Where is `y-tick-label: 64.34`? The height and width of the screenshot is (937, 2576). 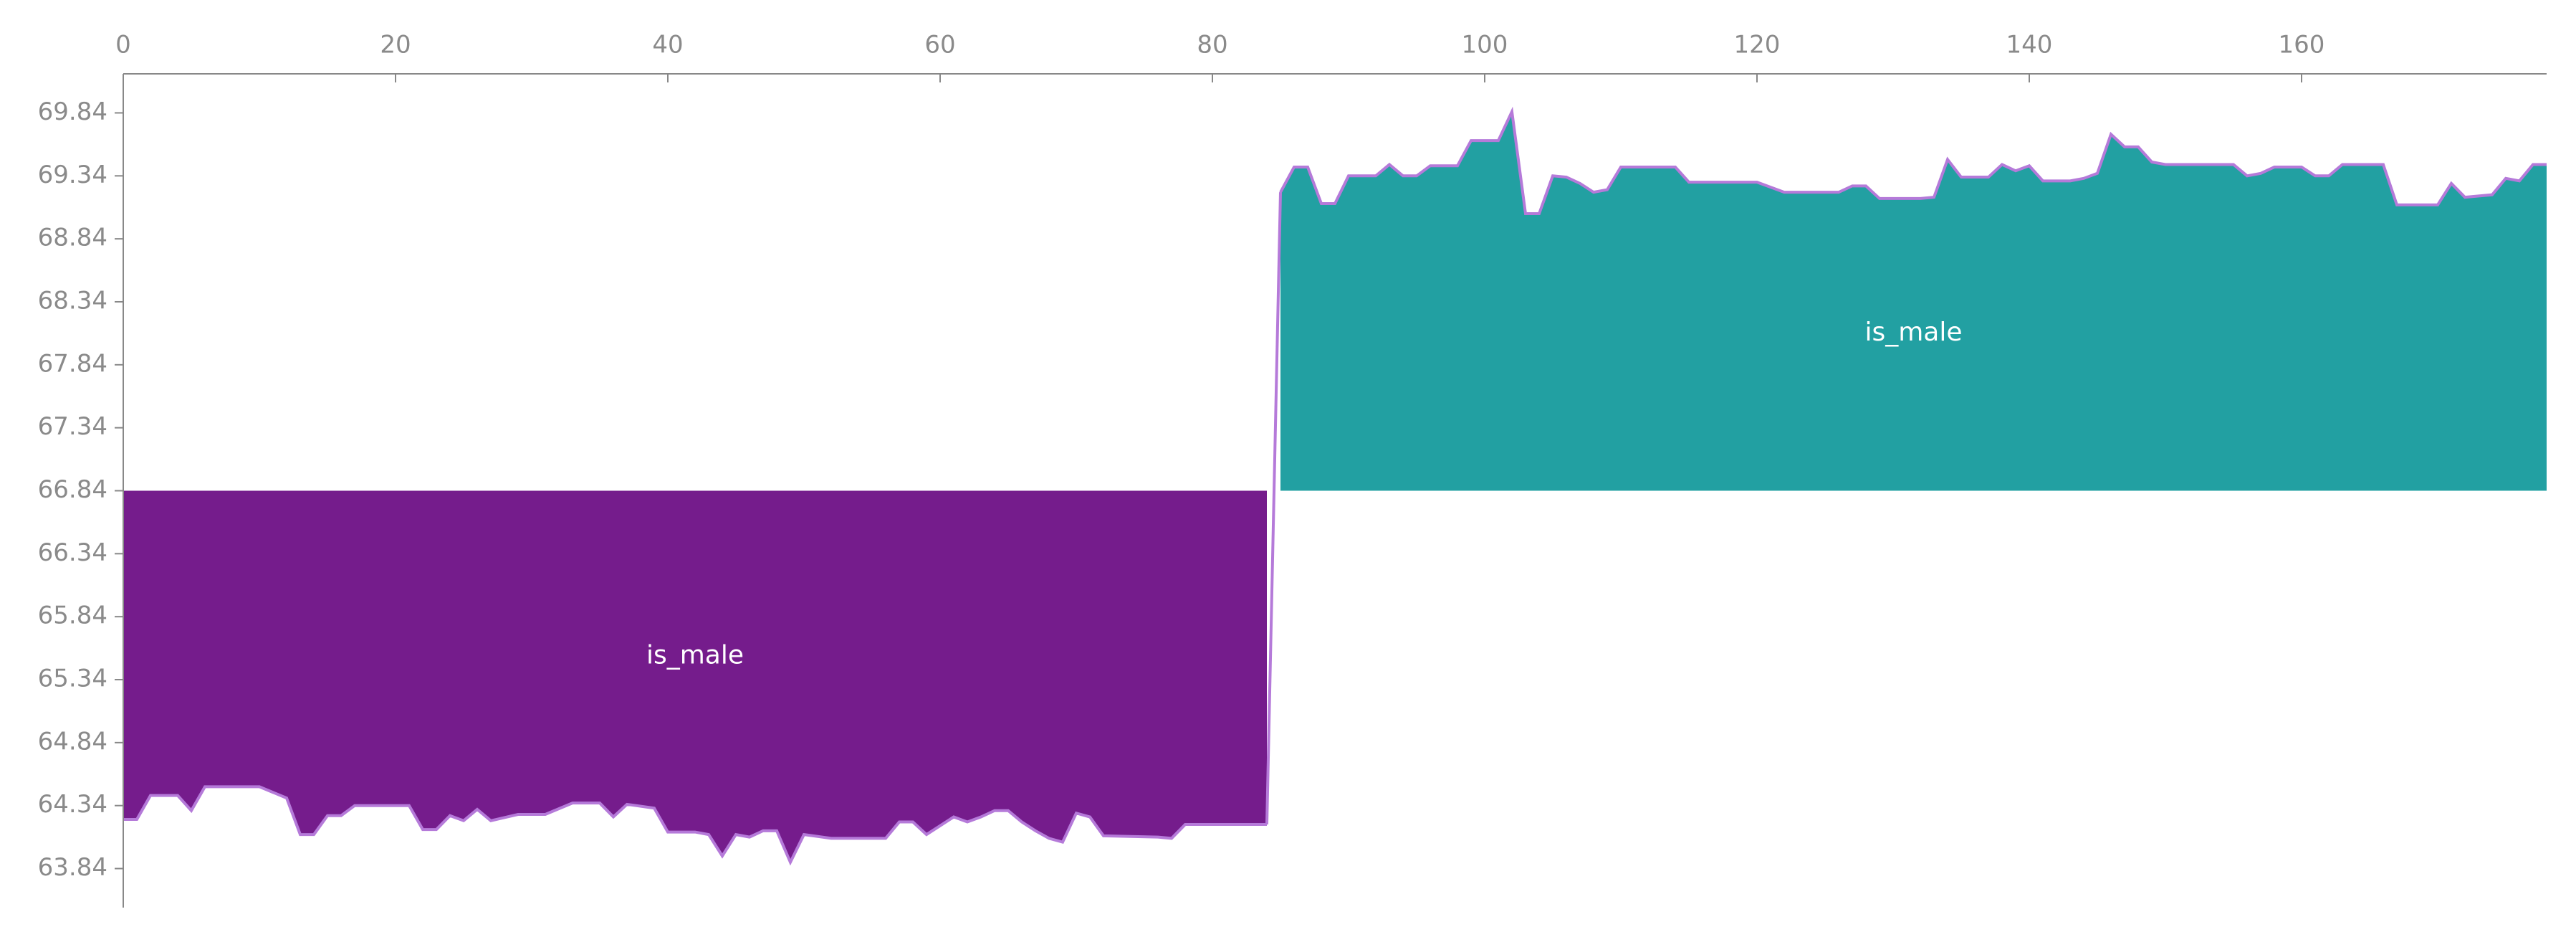
y-tick-label: 64.34 is located at coordinates (72, 805).